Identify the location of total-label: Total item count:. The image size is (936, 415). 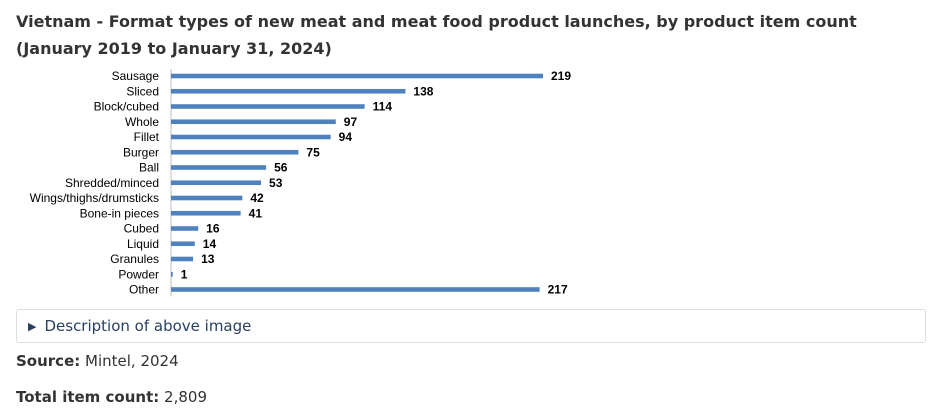
(88, 397).